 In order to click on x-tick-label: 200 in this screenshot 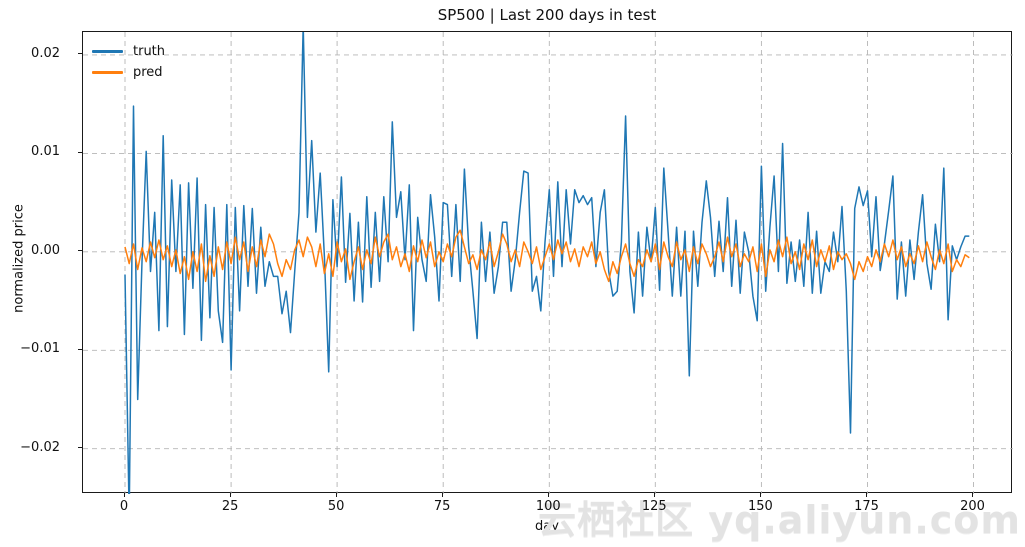, I will do `click(972, 506)`.